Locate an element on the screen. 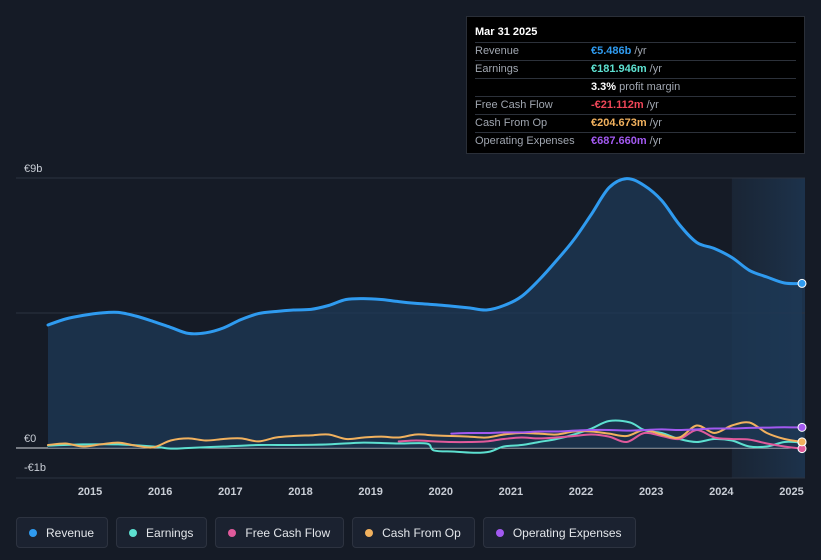 The image size is (821, 560). legend-item-operating-expenses: Operating Expenses is located at coordinates (559, 532).